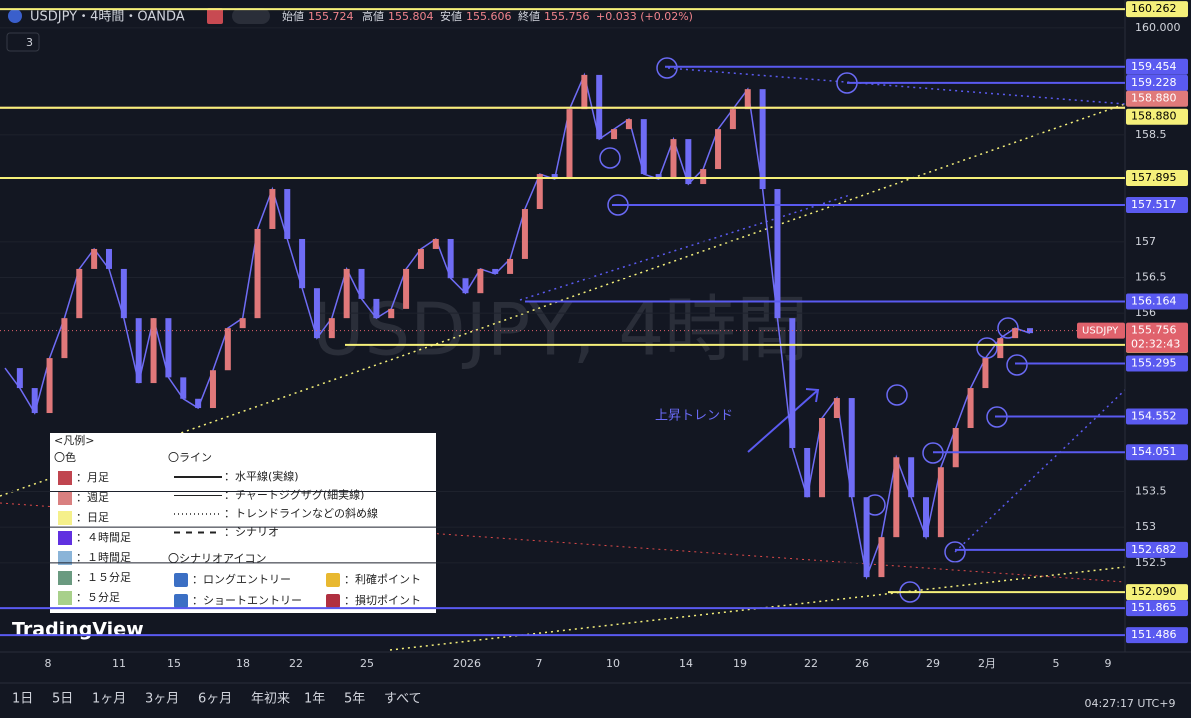 Image resolution: width=1191 pixels, height=718 pixels. Describe the element at coordinates (119, 663) in the screenshot. I see `x-tick-label: 11` at that location.